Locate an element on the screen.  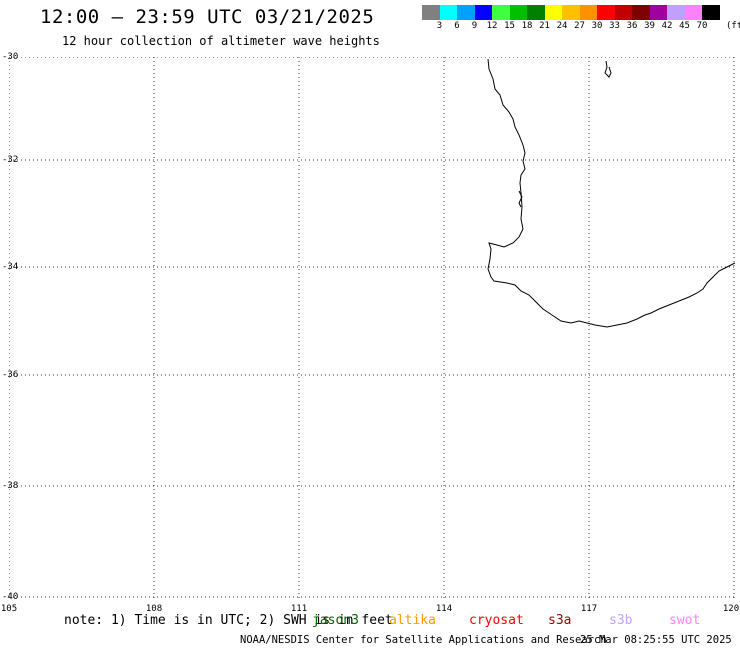
colorbar-label: 70 is located at coordinates (702, 26).